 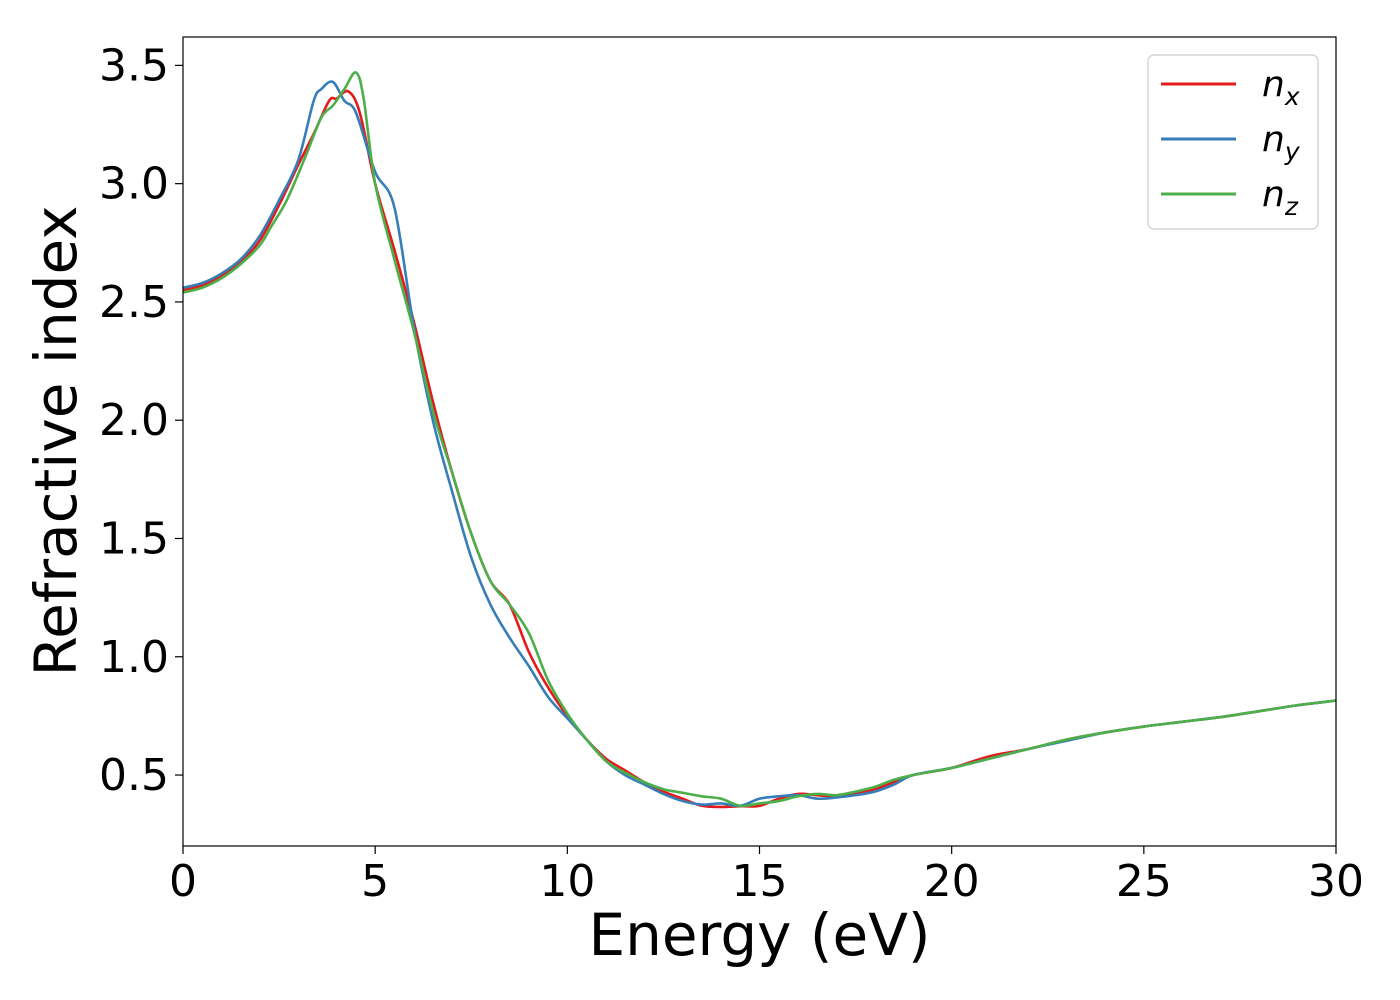 I want to click on legend-box, so click(x=1233, y=142).